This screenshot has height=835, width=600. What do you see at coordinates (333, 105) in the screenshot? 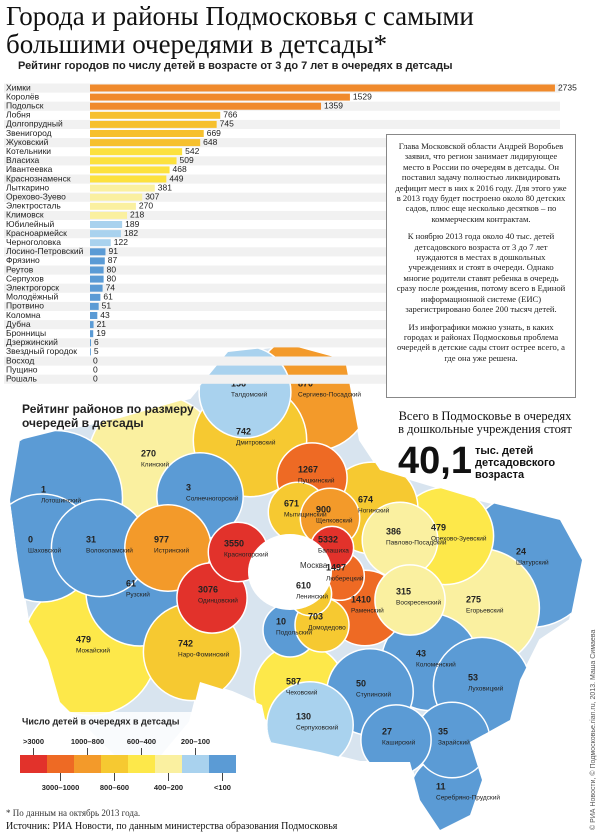
I see `value-label: 1359` at bounding box center [333, 105].